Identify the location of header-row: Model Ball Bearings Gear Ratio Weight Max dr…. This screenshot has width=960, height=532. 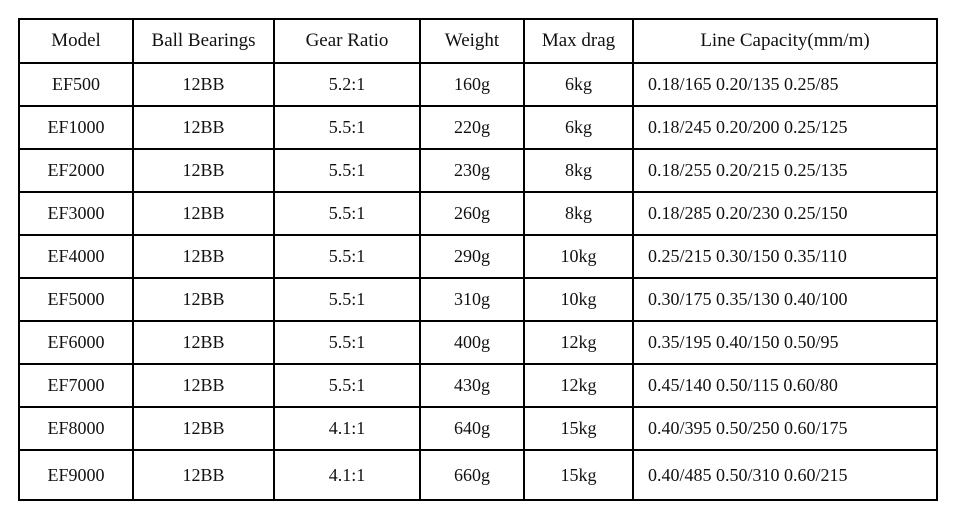
(478, 41).